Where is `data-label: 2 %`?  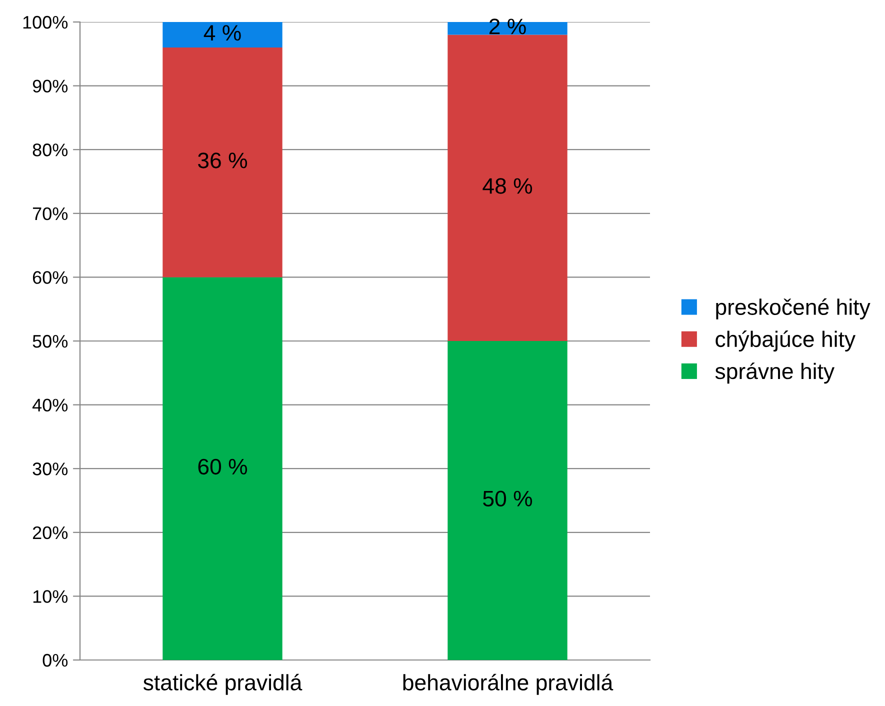
data-label: 2 % is located at coordinates (507, 26).